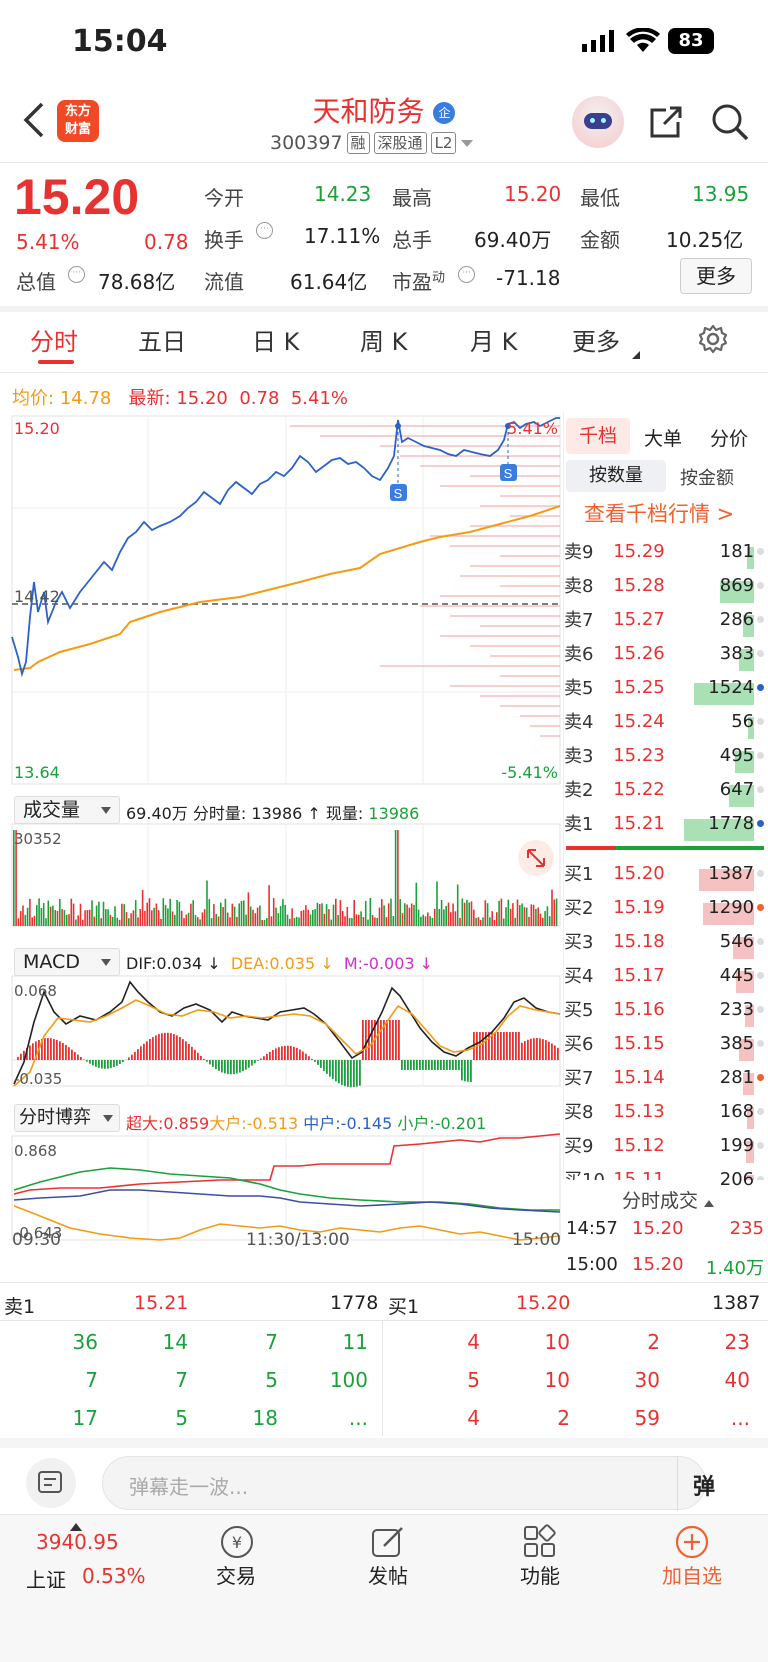 The image size is (768, 1662). I want to click on nav-function: 功能, so click(540, 1576).